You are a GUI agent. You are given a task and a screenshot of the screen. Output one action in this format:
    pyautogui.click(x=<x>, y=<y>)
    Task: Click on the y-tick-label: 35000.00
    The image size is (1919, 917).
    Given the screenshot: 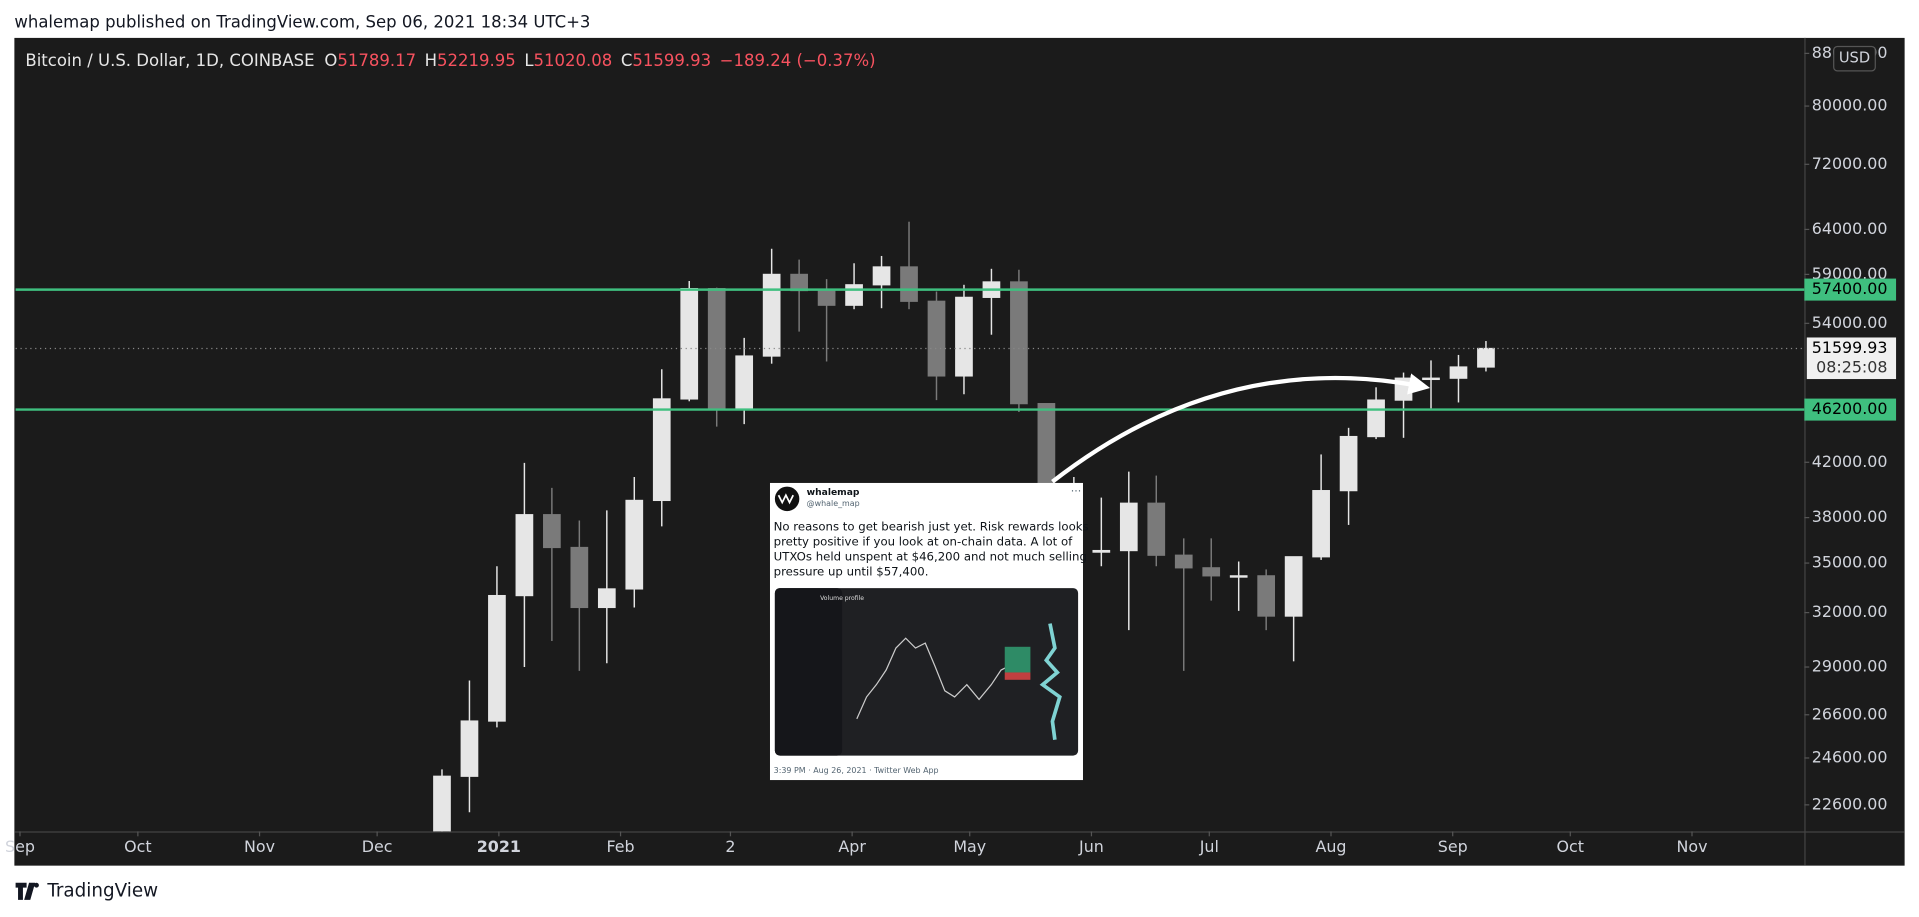 What is the action you would take?
    pyautogui.click(x=1850, y=562)
    